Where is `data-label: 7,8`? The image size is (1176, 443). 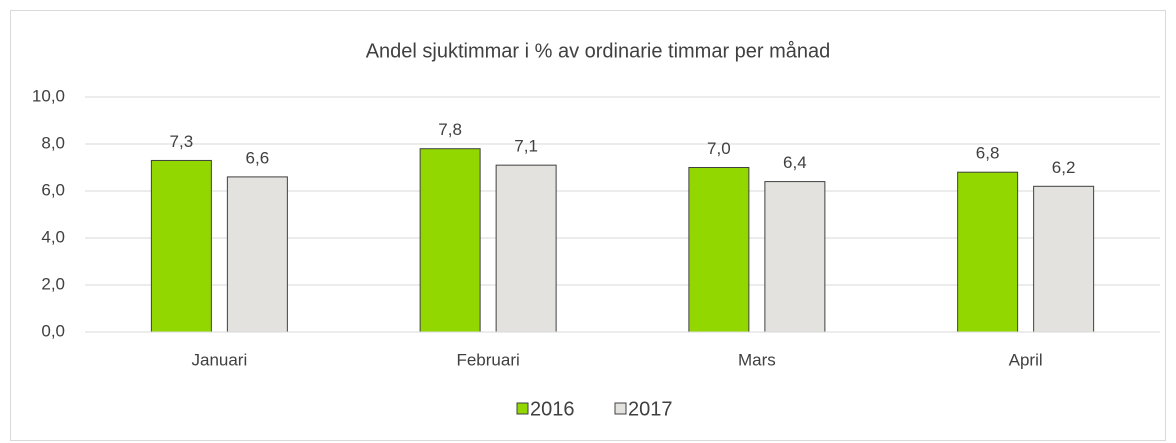
data-label: 7,8 is located at coordinates (450, 129).